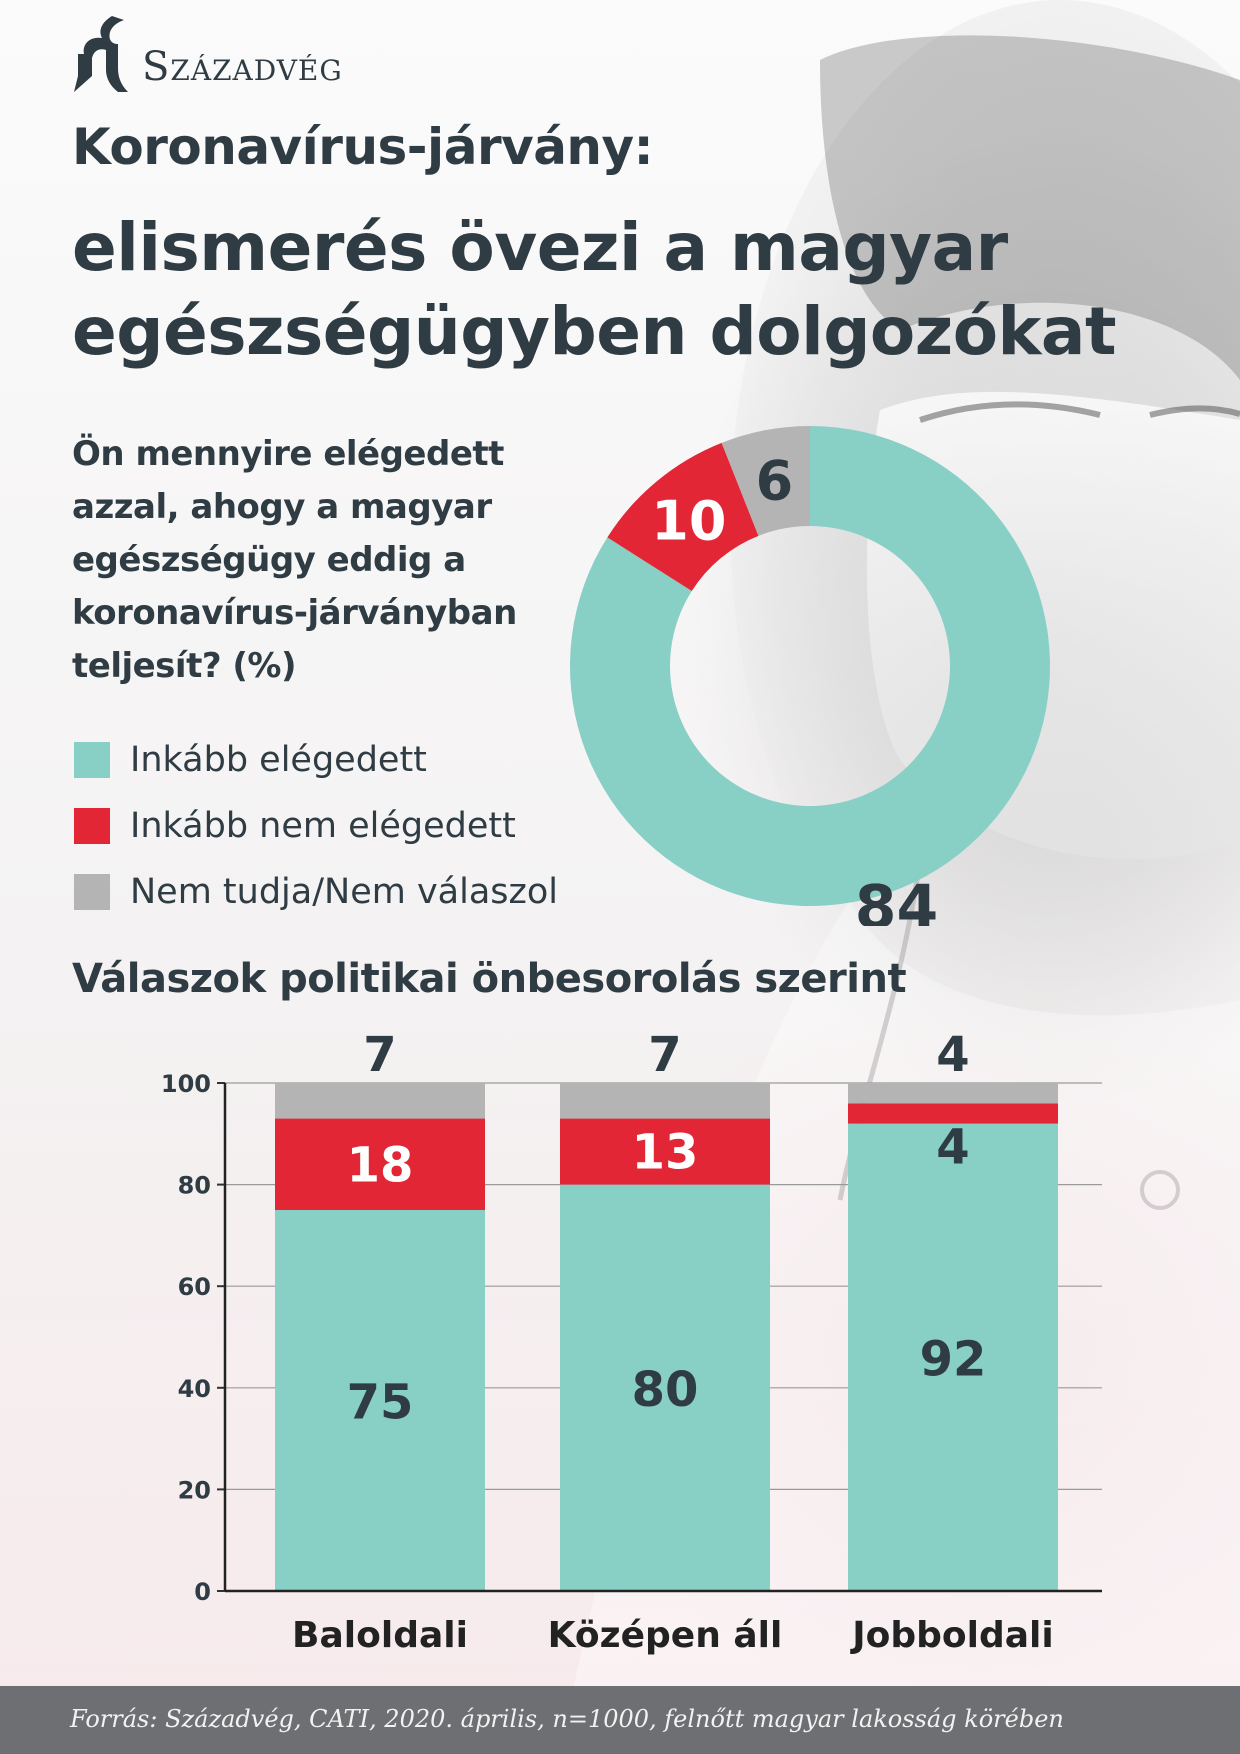 The height and width of the screenshot is (1754, 1240). I want to click on donut-label-dont-know: 6, so click(775, 480).